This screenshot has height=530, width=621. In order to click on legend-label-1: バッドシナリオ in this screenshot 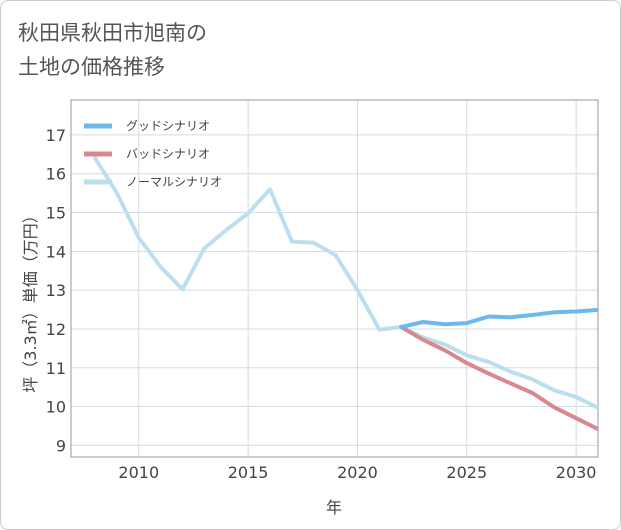, I will do `click(168, 154)`.